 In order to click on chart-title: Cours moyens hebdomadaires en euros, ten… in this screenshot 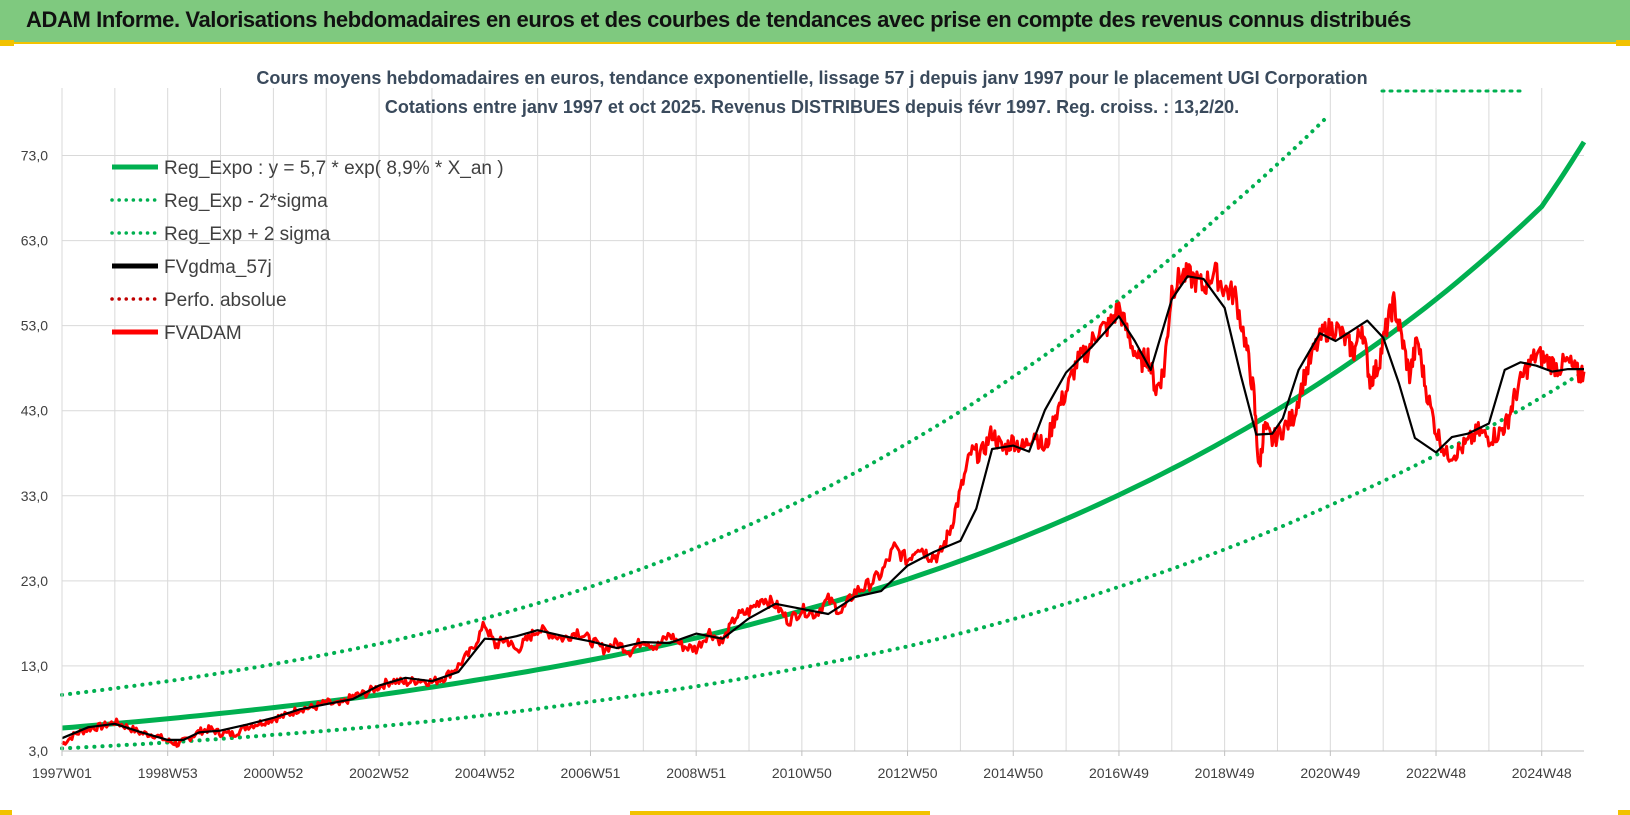, I will do `click(811, 78)`.